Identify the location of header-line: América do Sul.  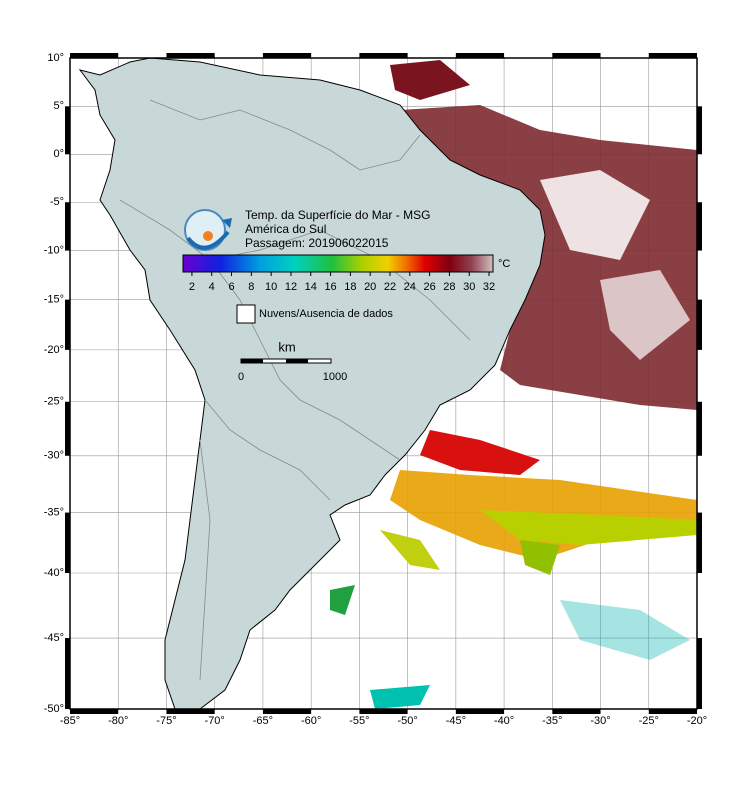
(285, 229).